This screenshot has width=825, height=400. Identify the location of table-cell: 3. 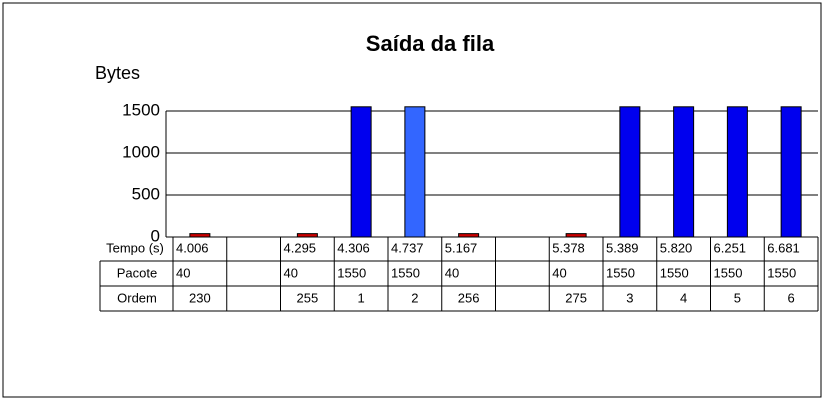
(629, 297).